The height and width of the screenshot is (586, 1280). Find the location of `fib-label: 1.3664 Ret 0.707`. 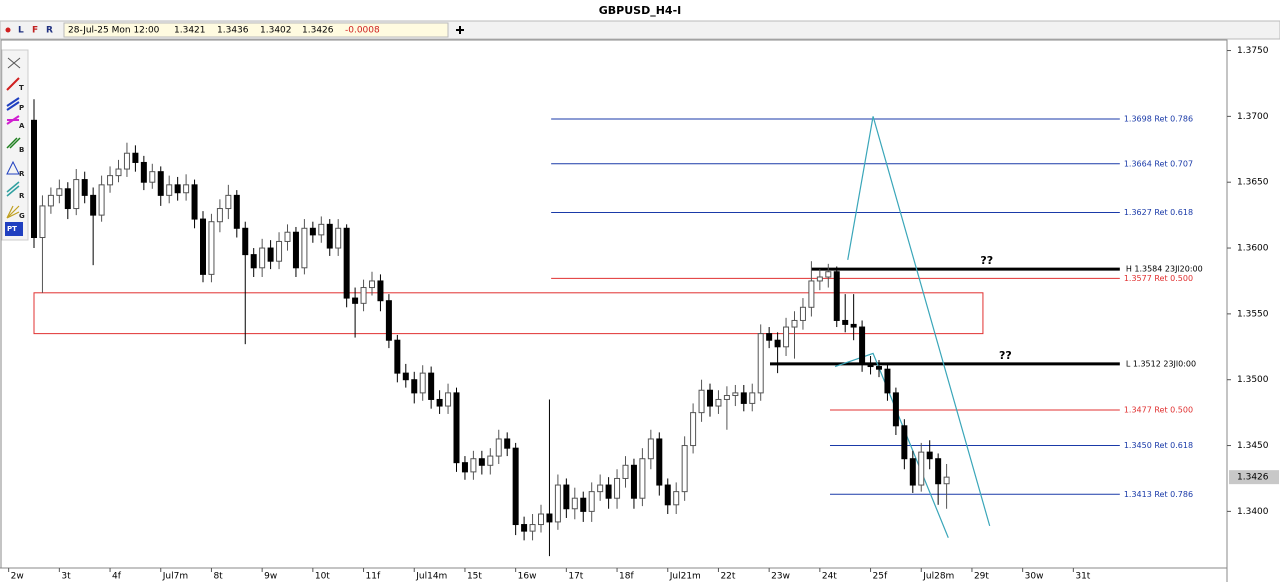

fib-label: 1.3664 Ret 0.707 is located at coordinates (1158, 163).